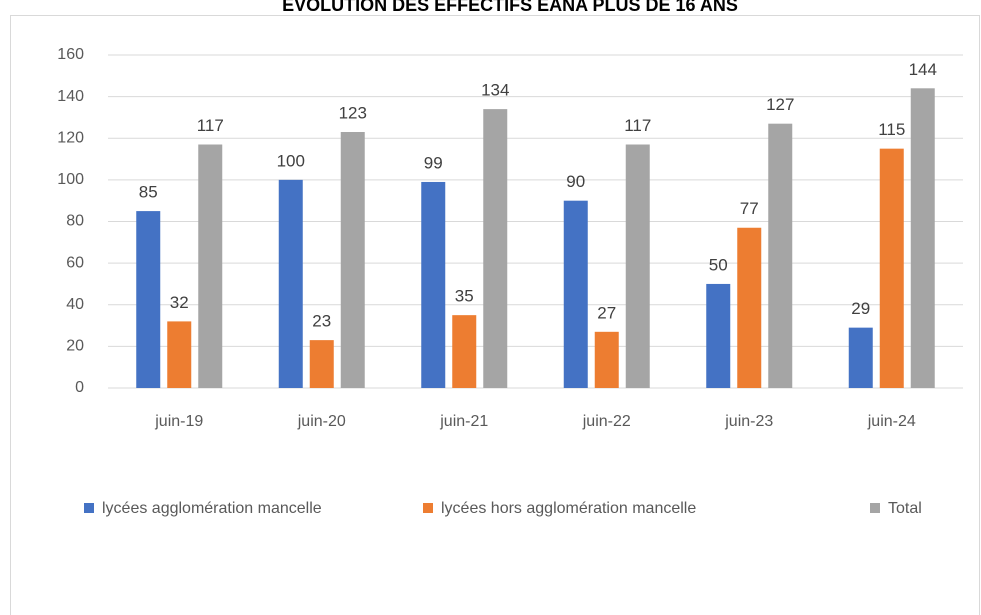  Describe the element at coordinates (568, 508) in the screenshot. I see `legend-label: lycées hors agglomération mancelle` at that location.